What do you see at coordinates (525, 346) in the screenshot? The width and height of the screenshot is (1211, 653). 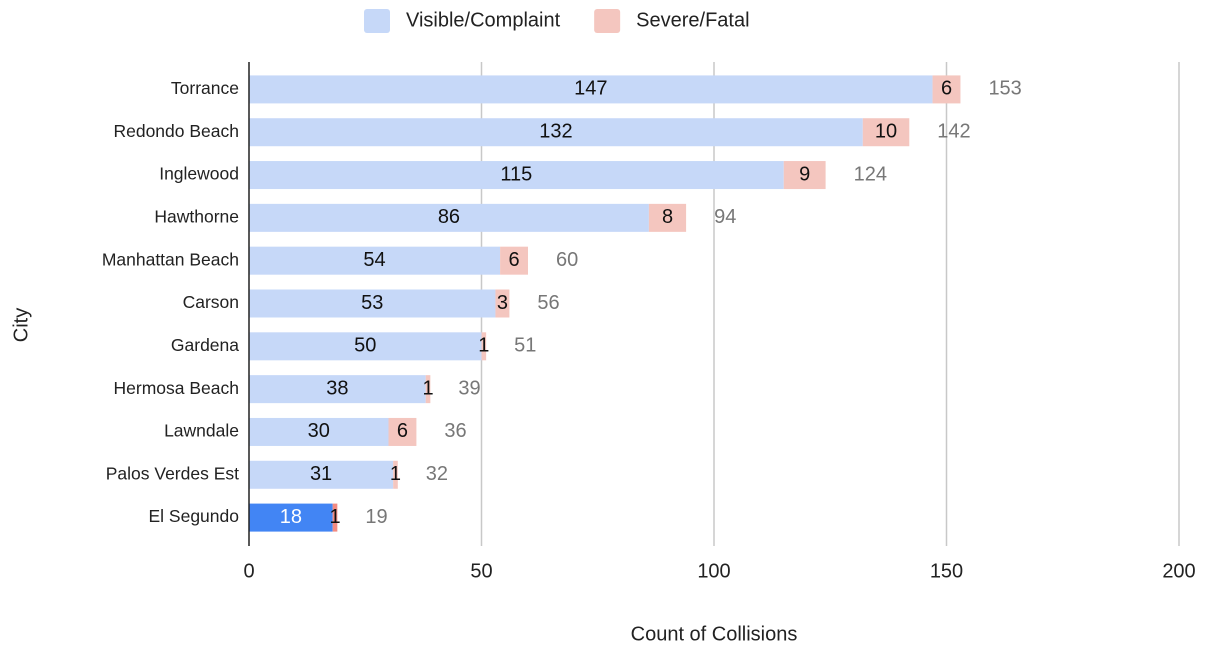 I see `total-label: 51` at bounding box center [525, 346].